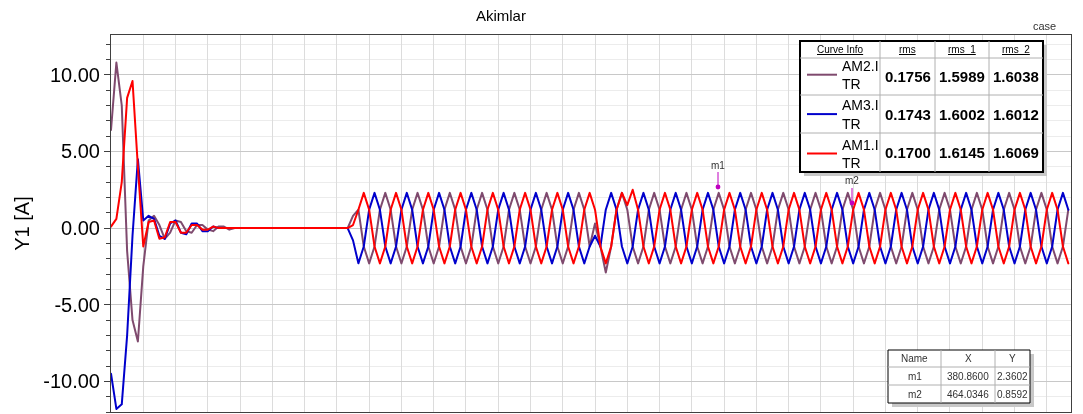  Describe the element at coordinates (907, 49) in the screenshot. I see `annotation: rms` at that location.